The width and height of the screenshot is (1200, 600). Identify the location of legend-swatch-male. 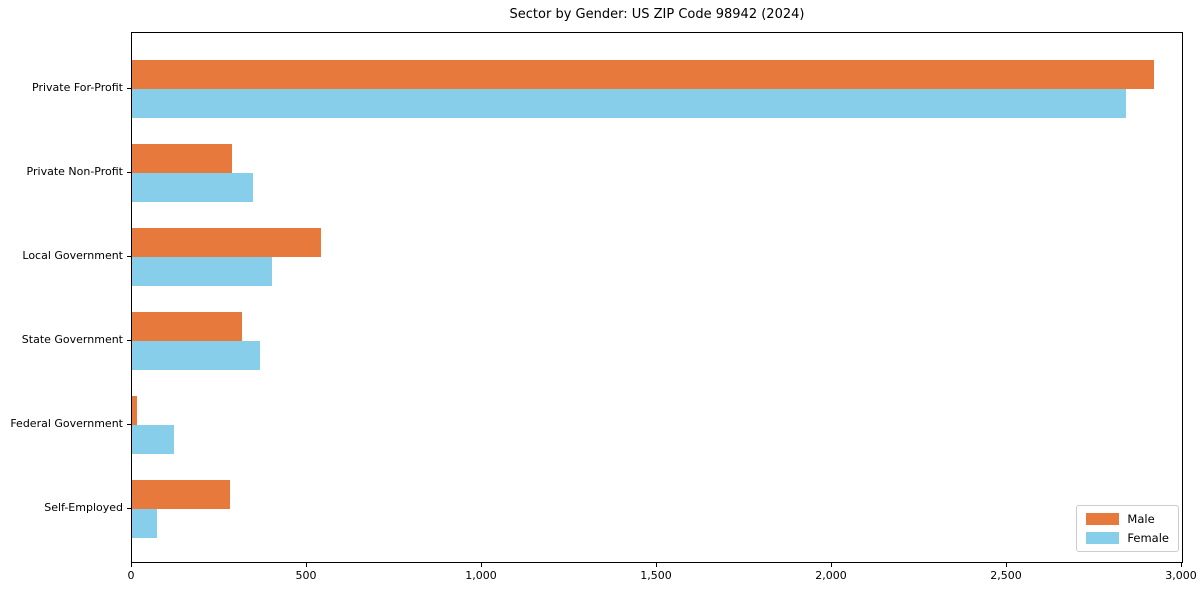
(1103, 519).